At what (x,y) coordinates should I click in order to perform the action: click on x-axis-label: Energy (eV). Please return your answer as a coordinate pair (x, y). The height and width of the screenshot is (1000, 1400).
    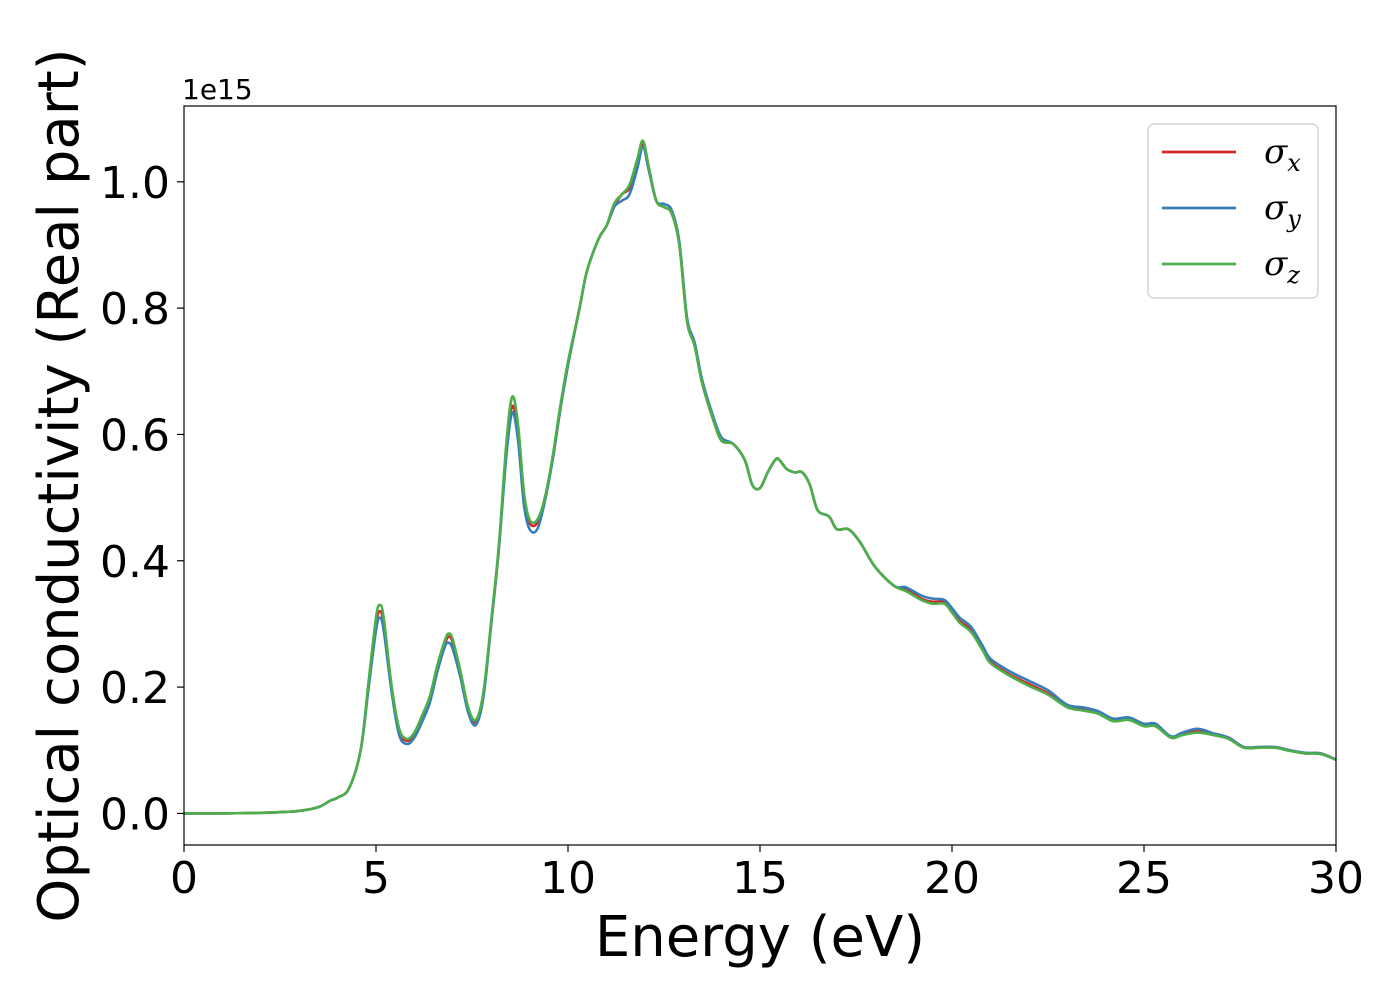
    Looking at the image, I should click on (760, 937).